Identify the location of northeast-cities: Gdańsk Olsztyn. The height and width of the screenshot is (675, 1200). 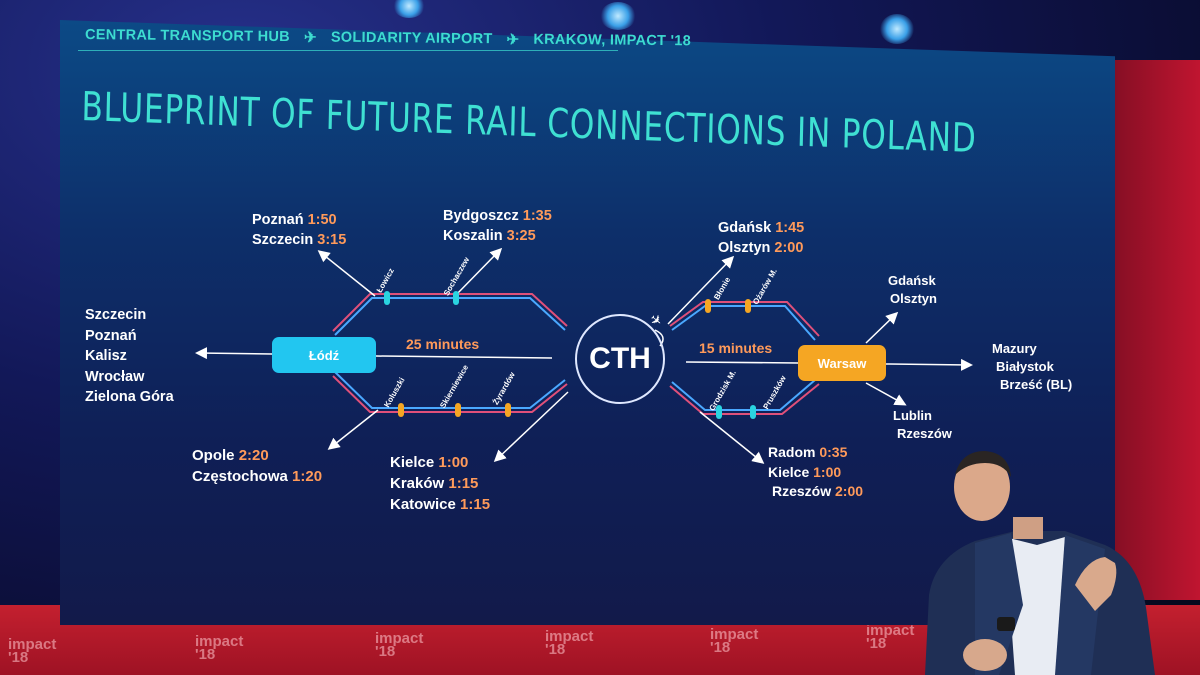
(912, 289).